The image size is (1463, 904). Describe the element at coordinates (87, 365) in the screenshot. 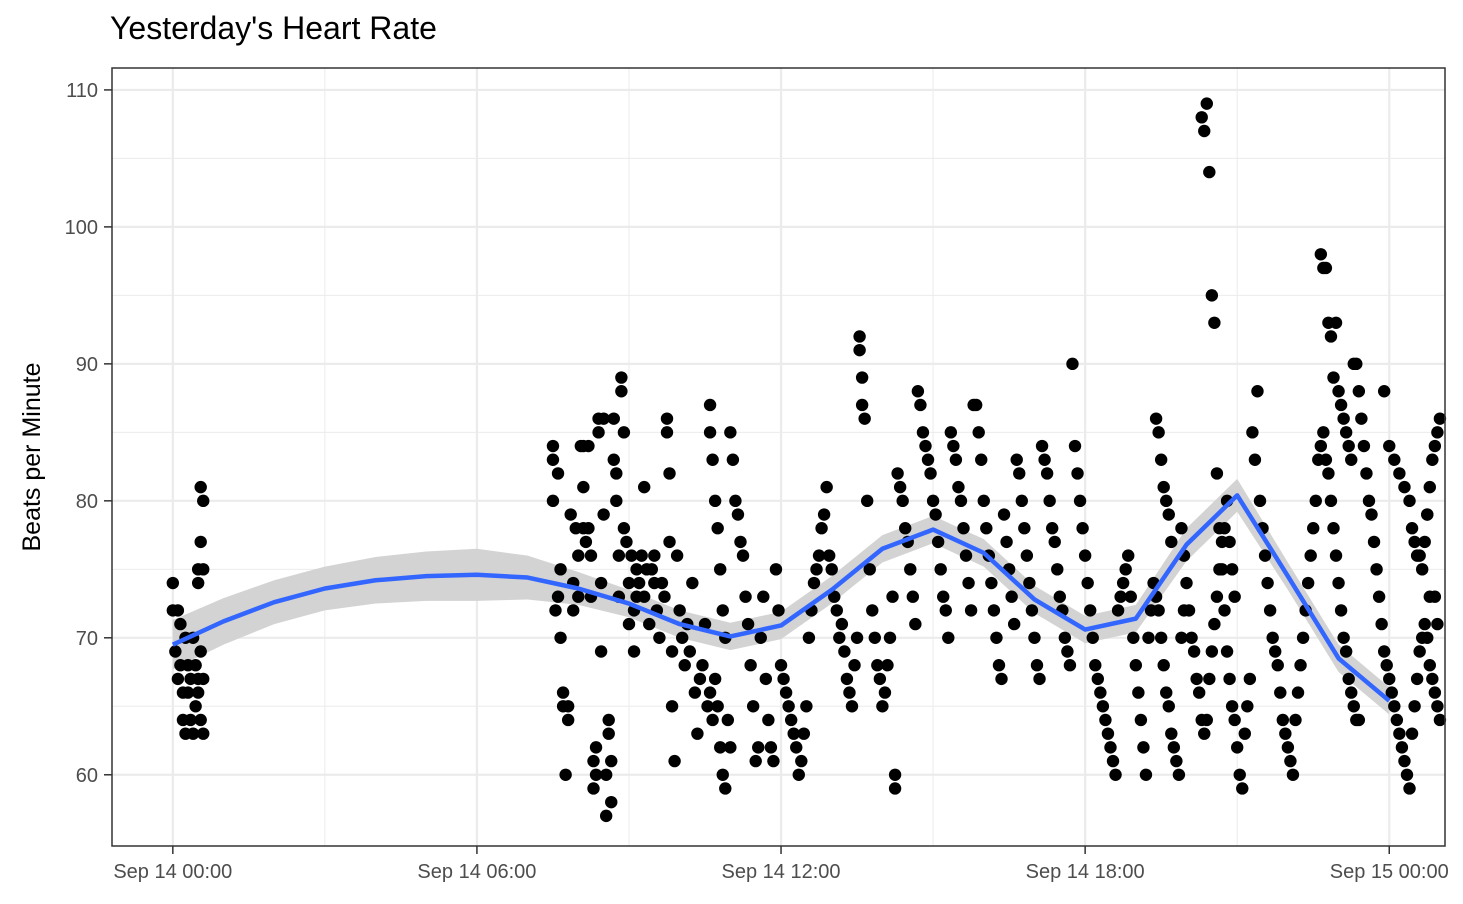

I see `y-tick-label: 90` at that location.